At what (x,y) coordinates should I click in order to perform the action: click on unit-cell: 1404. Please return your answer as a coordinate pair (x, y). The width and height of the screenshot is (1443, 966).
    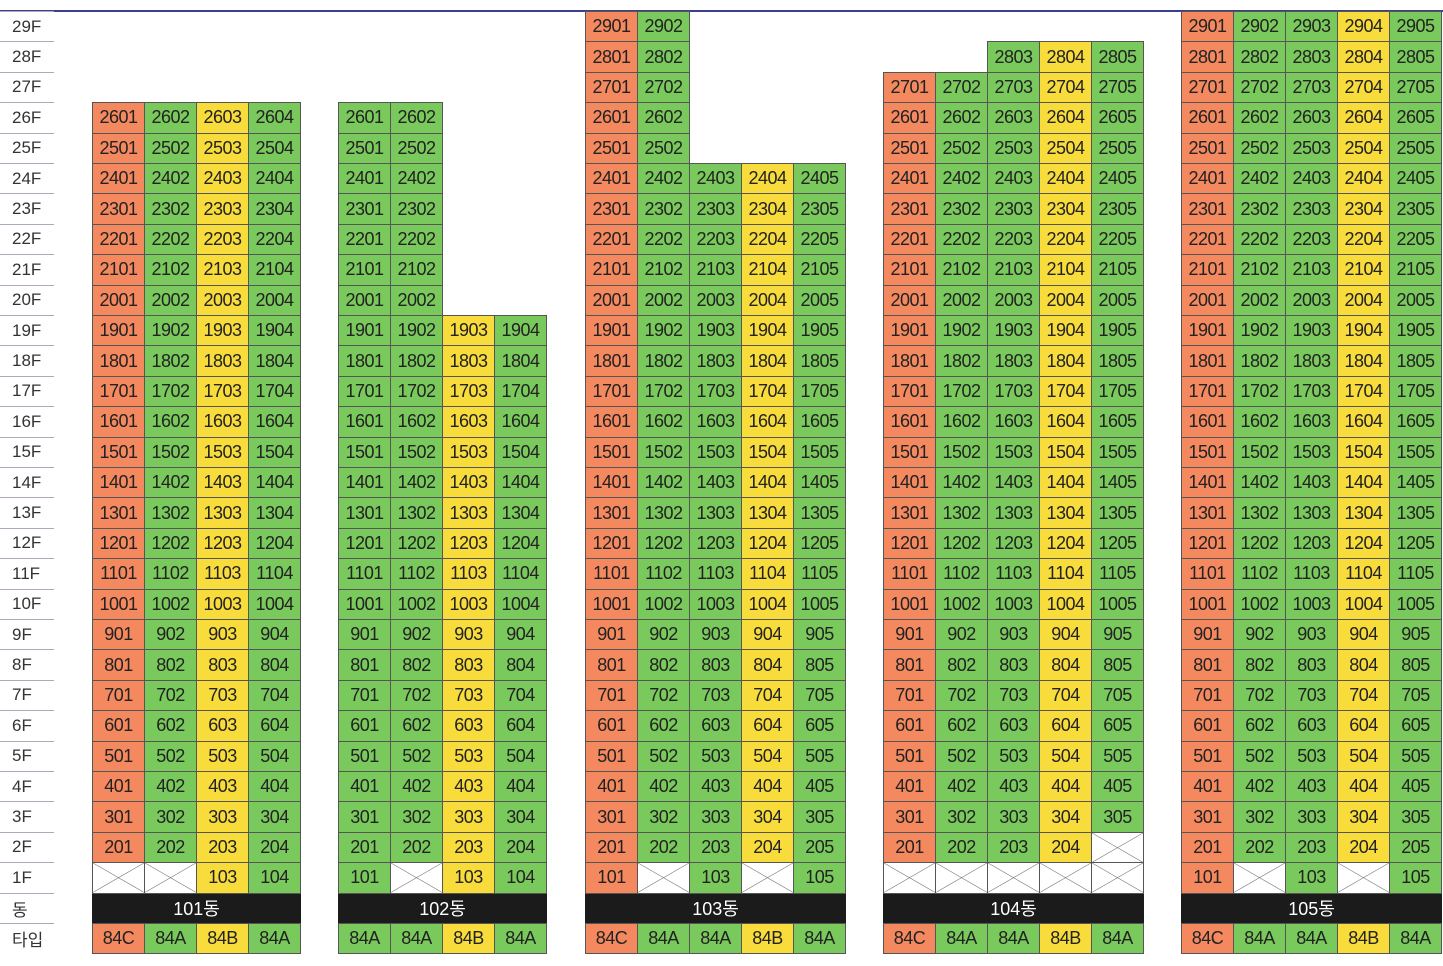
    Looking at the image, I should click on (274, 483).